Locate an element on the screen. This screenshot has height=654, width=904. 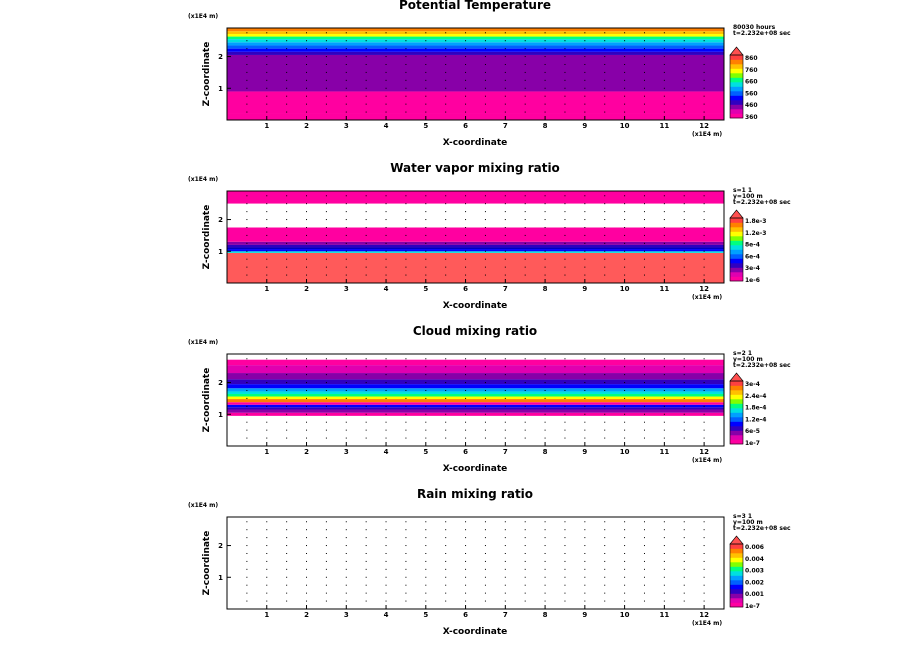
grid-dots is located at coordinates (475, 561).